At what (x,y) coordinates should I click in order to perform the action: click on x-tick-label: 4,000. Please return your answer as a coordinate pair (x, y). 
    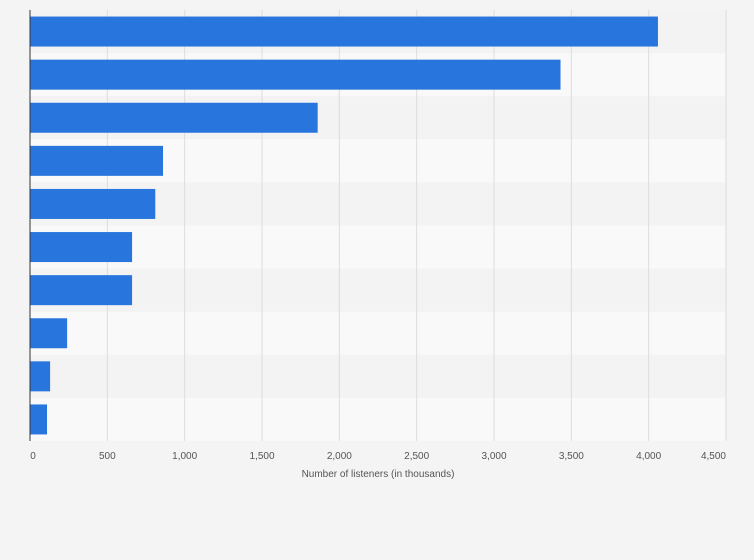
    Looking at the image, I should click on (648, 456).